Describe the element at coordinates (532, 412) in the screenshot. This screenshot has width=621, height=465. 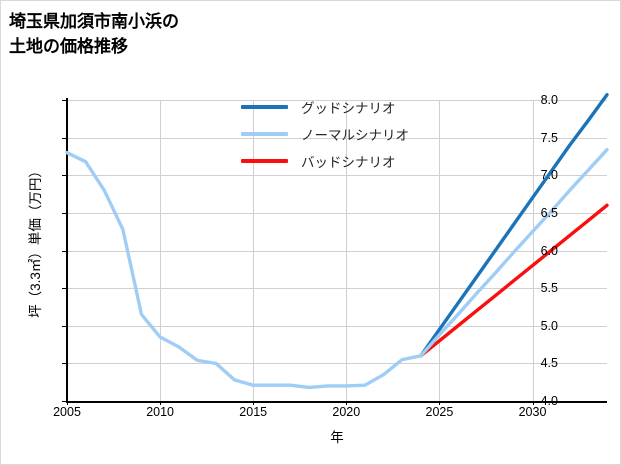
I see `x-tick-label: 2030` at that location.